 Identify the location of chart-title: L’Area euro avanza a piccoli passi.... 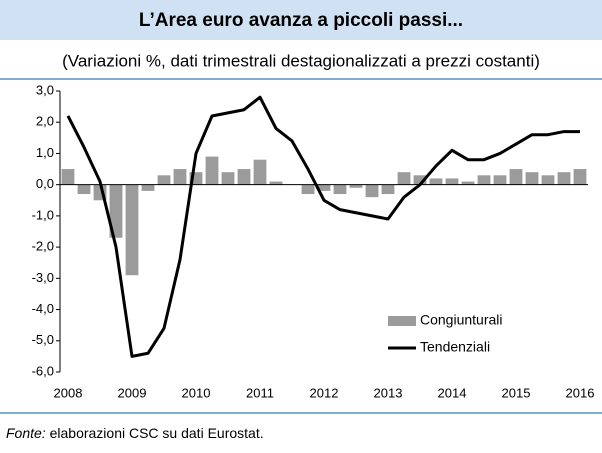
(301, 20).